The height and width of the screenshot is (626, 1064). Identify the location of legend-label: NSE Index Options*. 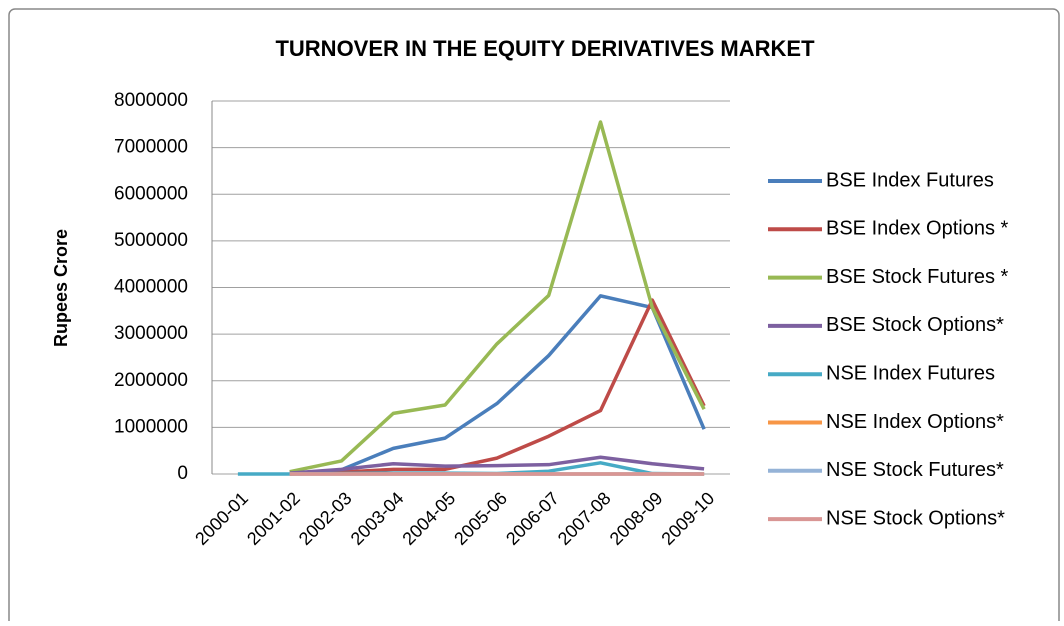
(915, 422).